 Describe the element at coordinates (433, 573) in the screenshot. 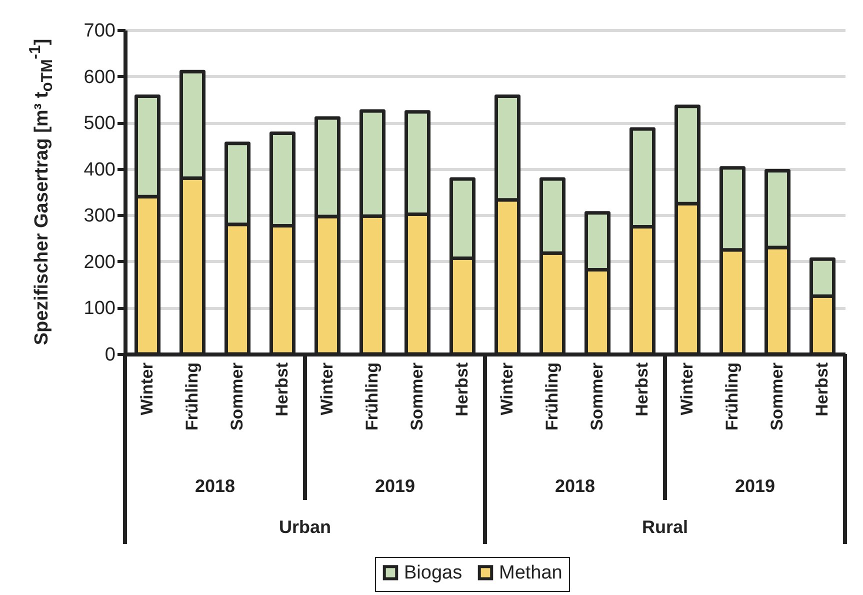

I see `legend-label: Biogas` at that location.